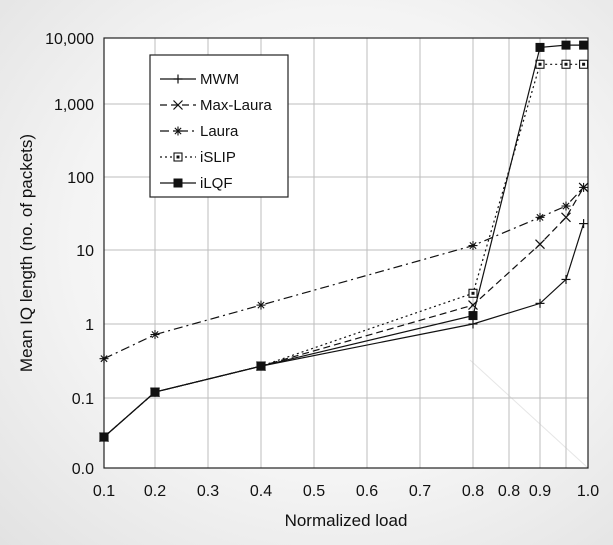 This screenshot has height=545, width=613. Describe the element at coordinates (218, 157) in the screenshot. I see `legend-label: iSLIP` at that location.